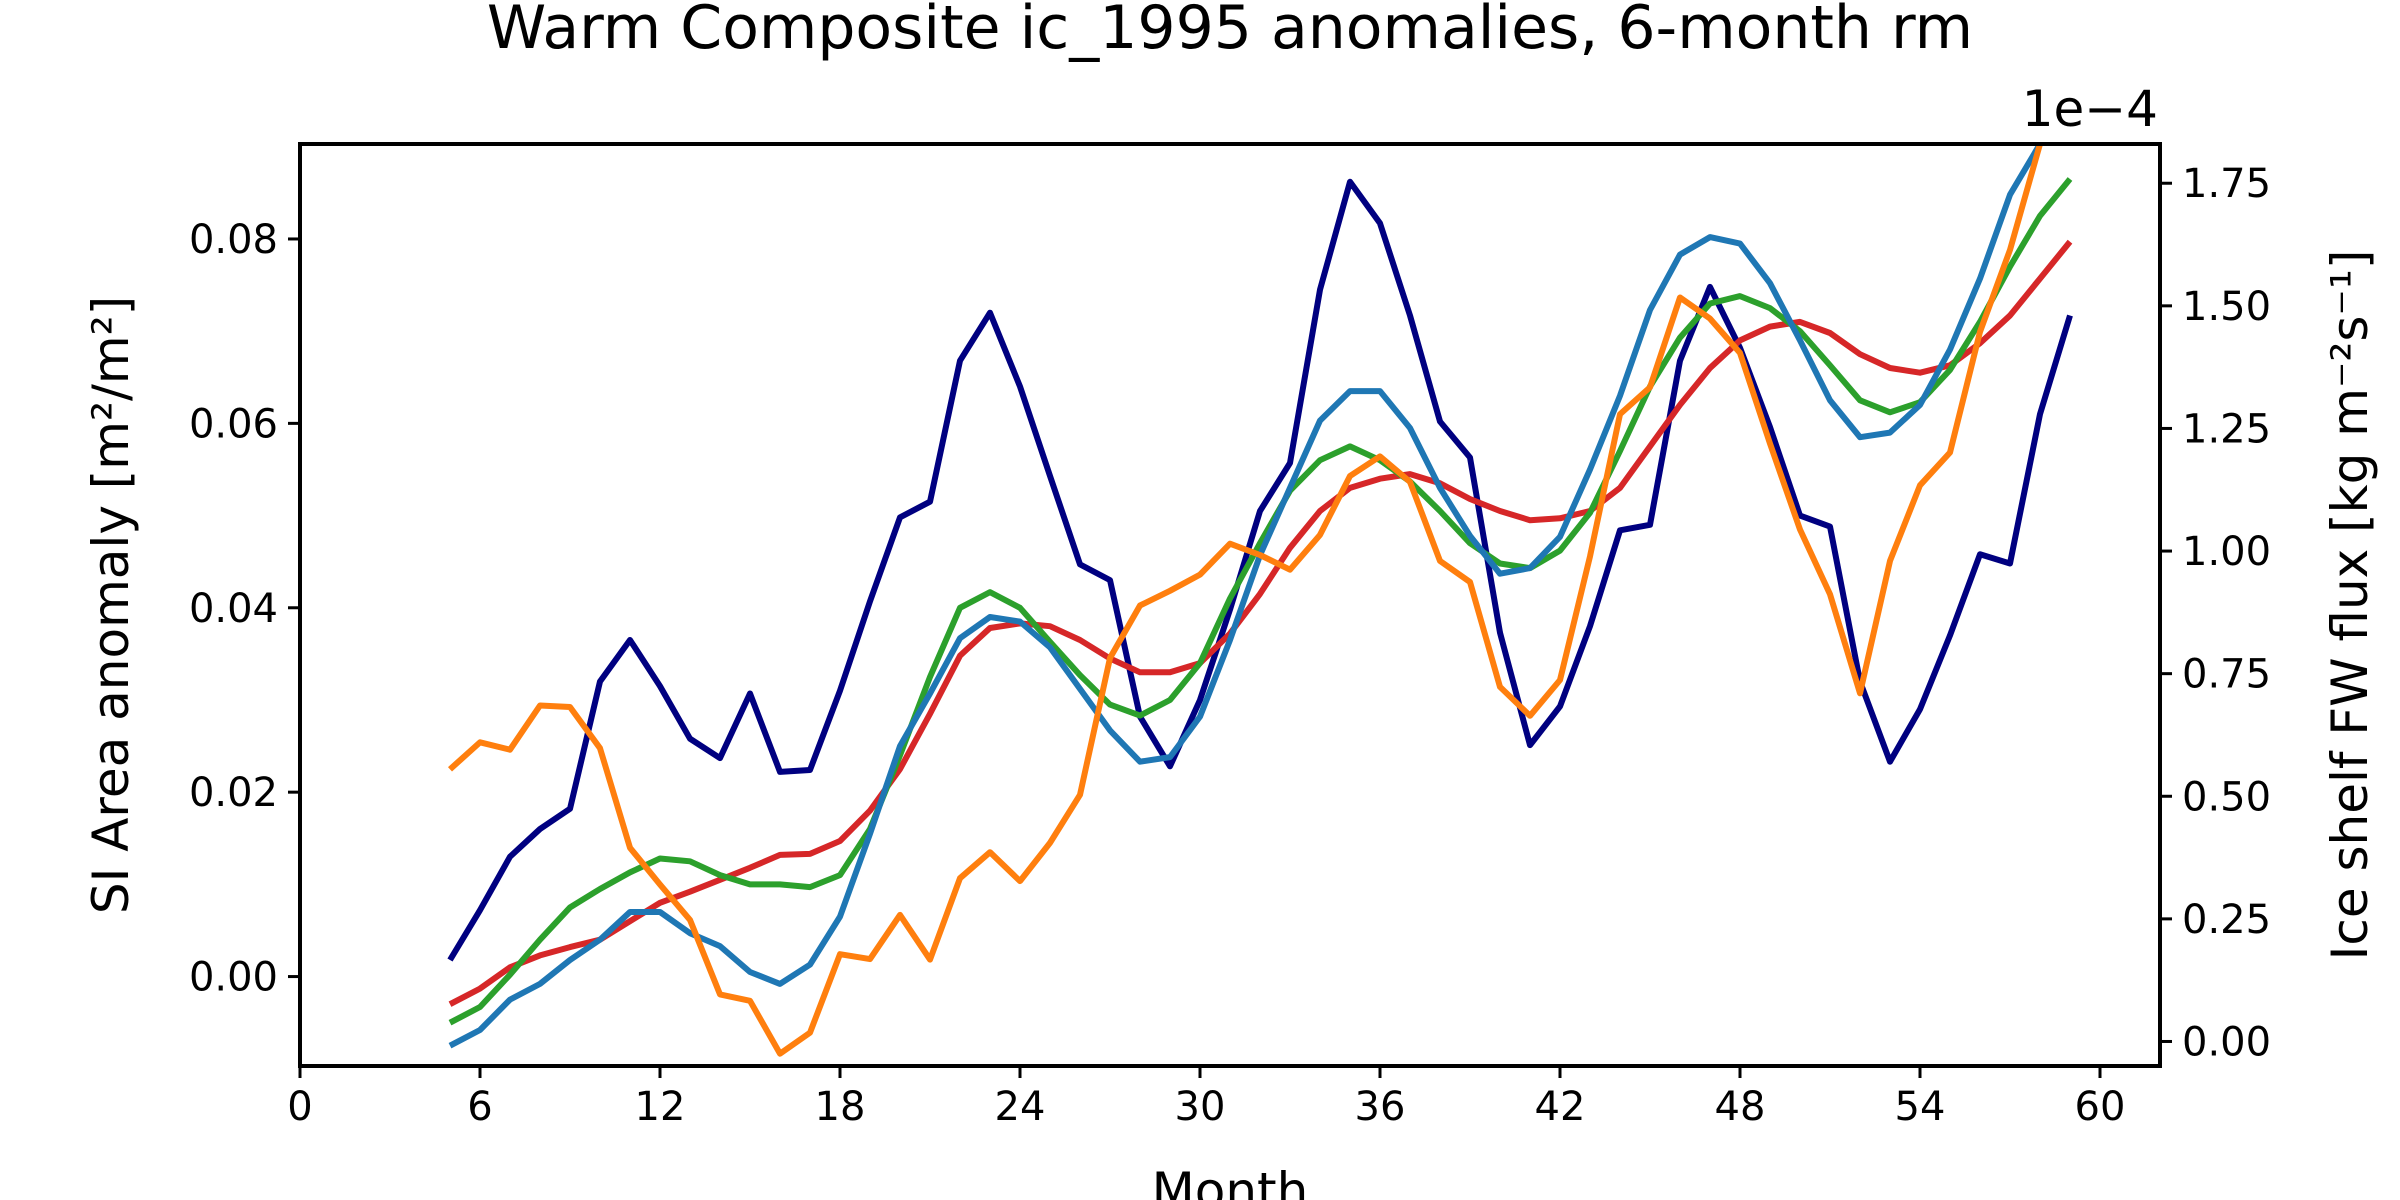 This screenshot has height=1200, width=2400. What do you see at coordinates (2226, 552) in the screenshot?
I see `y-right-tick-label: 1.00` at bounding box center [2226, 552].